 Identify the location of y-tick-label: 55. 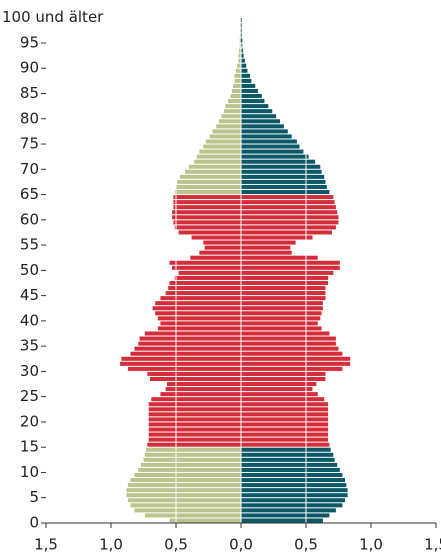
(29, 245).